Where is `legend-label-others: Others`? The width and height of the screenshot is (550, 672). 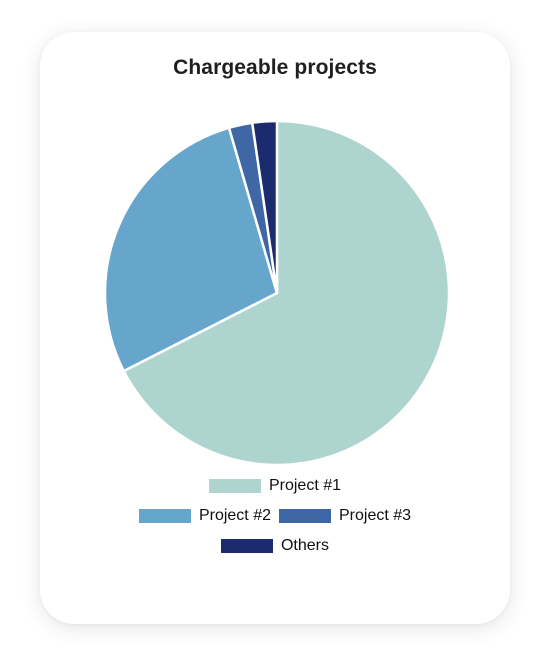 legend-label-others: Others is located at coordinates (304, 545).